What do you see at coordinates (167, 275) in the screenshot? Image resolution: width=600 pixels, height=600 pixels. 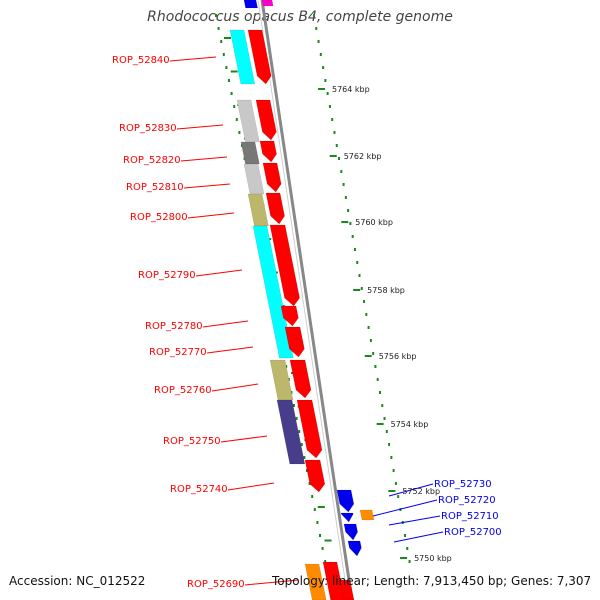 I see `gene-label-rop_52790: ROP_52790` at bounding box center [167, 275].